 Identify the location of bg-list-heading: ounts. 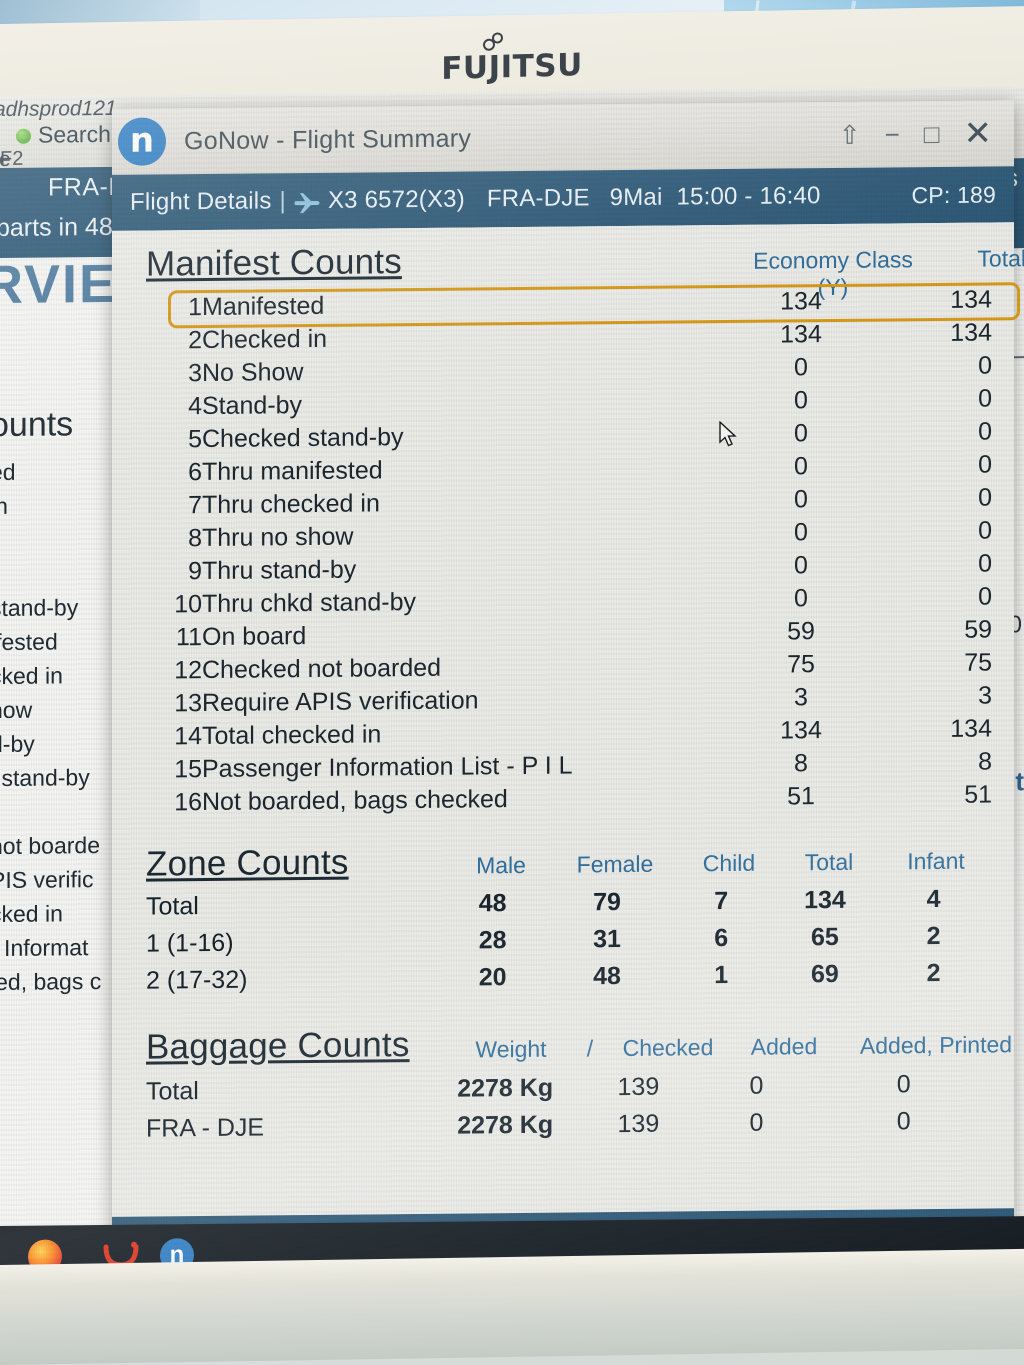
(37, 425).